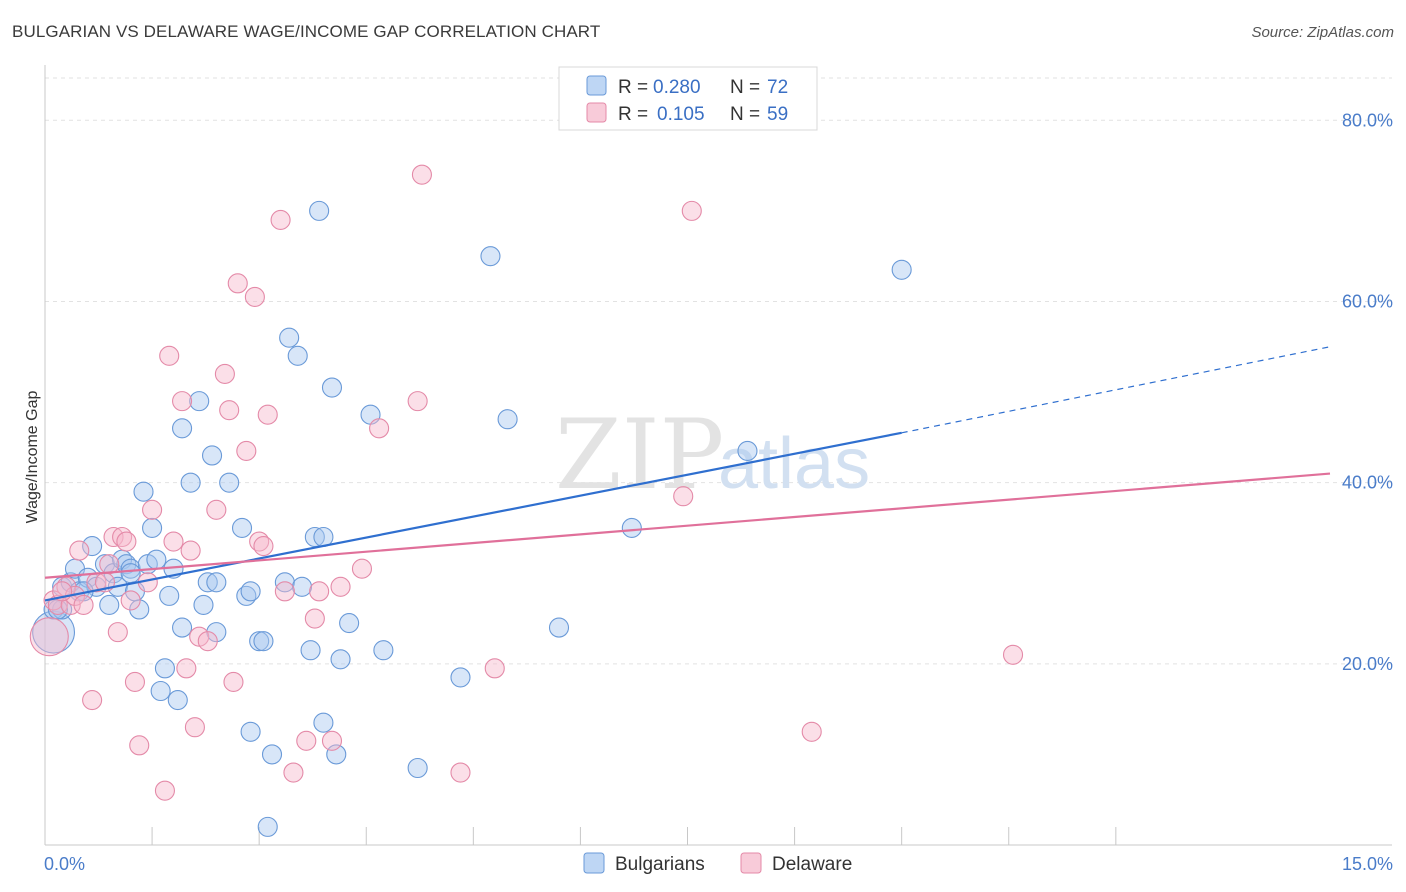 Image resolution: width=1406 pixels, height=892 pixels. Describe the element at coordinates (687, 525) in the screenshot. I see `delaware-trend-line` at that location.